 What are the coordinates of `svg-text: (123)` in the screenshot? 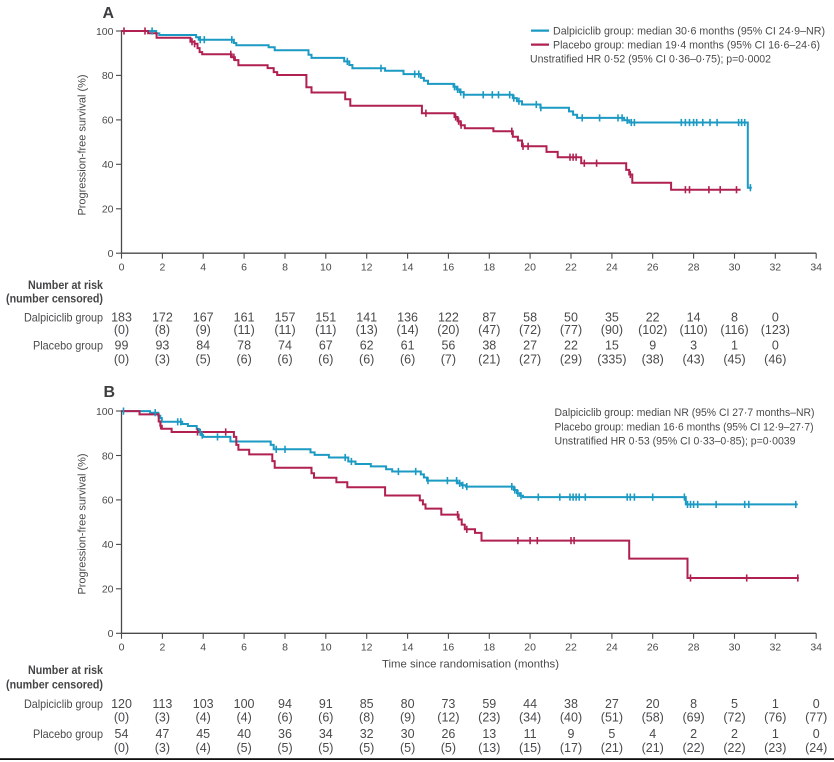 It's located at (775, 330).